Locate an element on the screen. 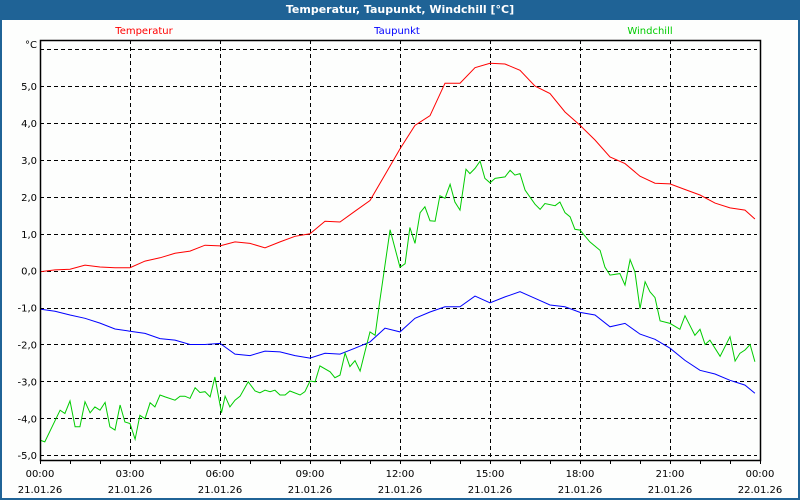 Image resolution: width=800 pixels, height=500 pixels. window-title: Temperatur, Taupunkt, Windchill [°C] is located at coordinates (400, 10).